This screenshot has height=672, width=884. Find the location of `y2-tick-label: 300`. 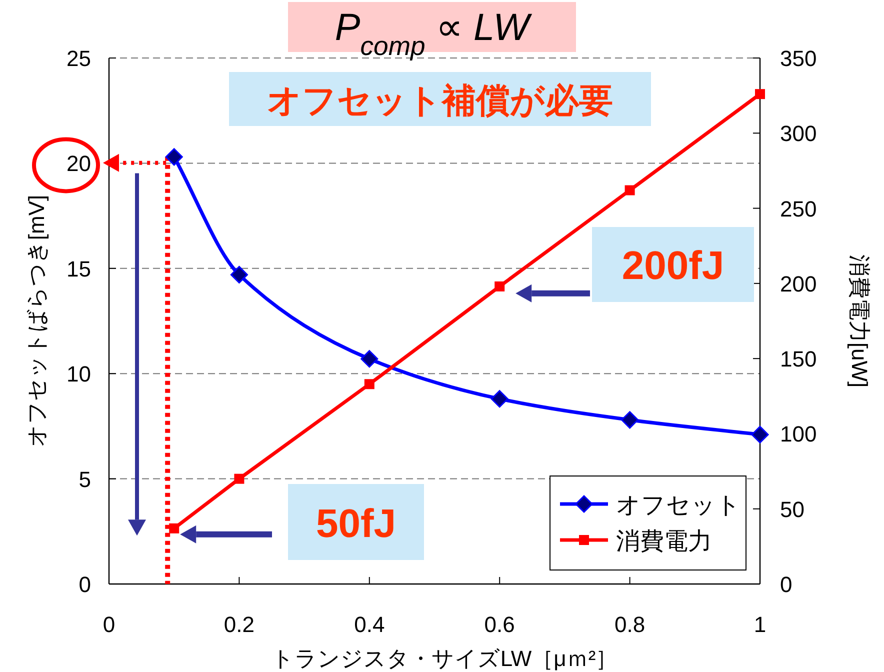

y2-tick-label: 300 is located at coordinates (798, 133).